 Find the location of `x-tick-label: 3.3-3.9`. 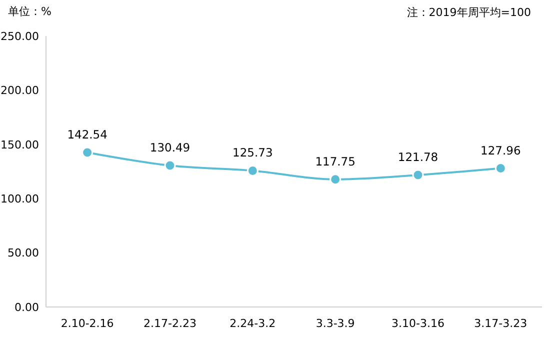

x-tick-label: 3.3-3.9 is located at coordinates (335, 323).